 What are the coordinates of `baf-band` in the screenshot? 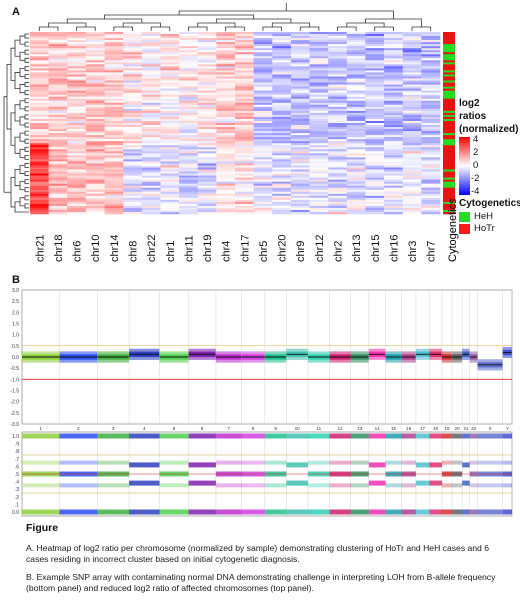 It's located at (408, 436).